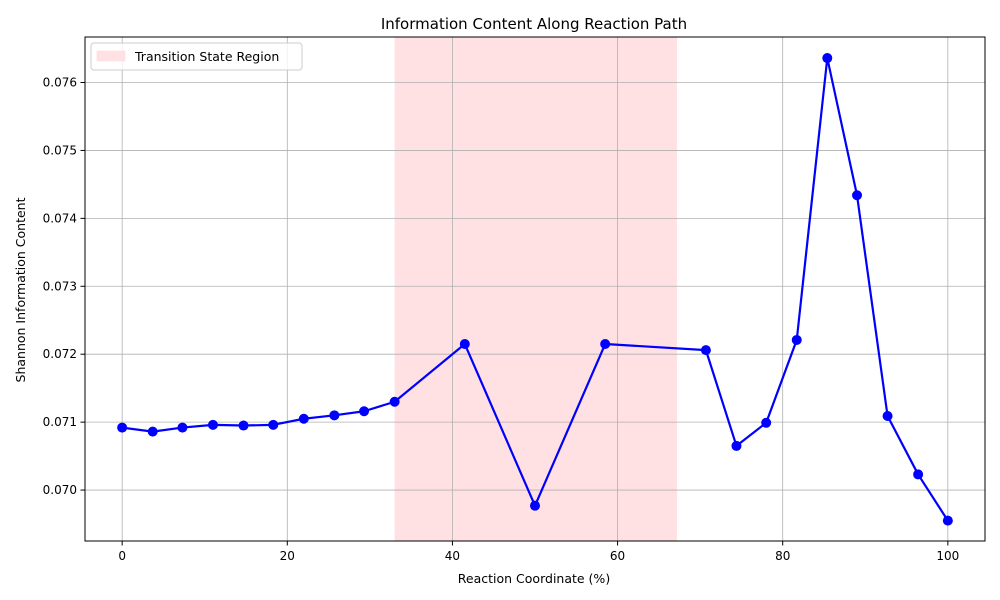 The image size is (1000, 600). What do you see at coordinates (111, 56) in the screenshot?
I see `legend-swatch` at bounding box center [111, 56].